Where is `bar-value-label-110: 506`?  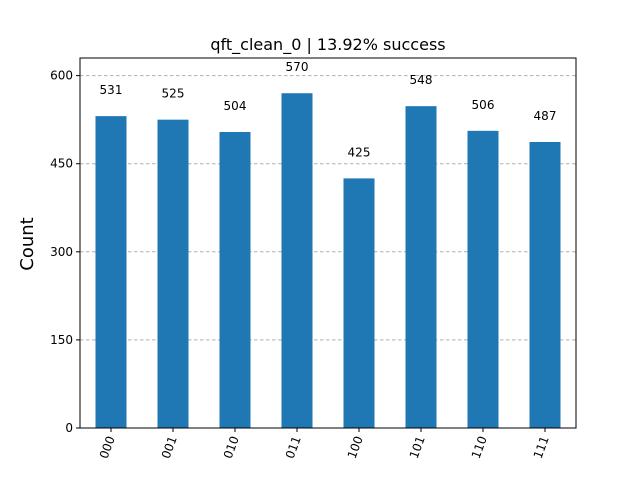 bar-value-label-110: 506 is located at coordinates (483, 105).